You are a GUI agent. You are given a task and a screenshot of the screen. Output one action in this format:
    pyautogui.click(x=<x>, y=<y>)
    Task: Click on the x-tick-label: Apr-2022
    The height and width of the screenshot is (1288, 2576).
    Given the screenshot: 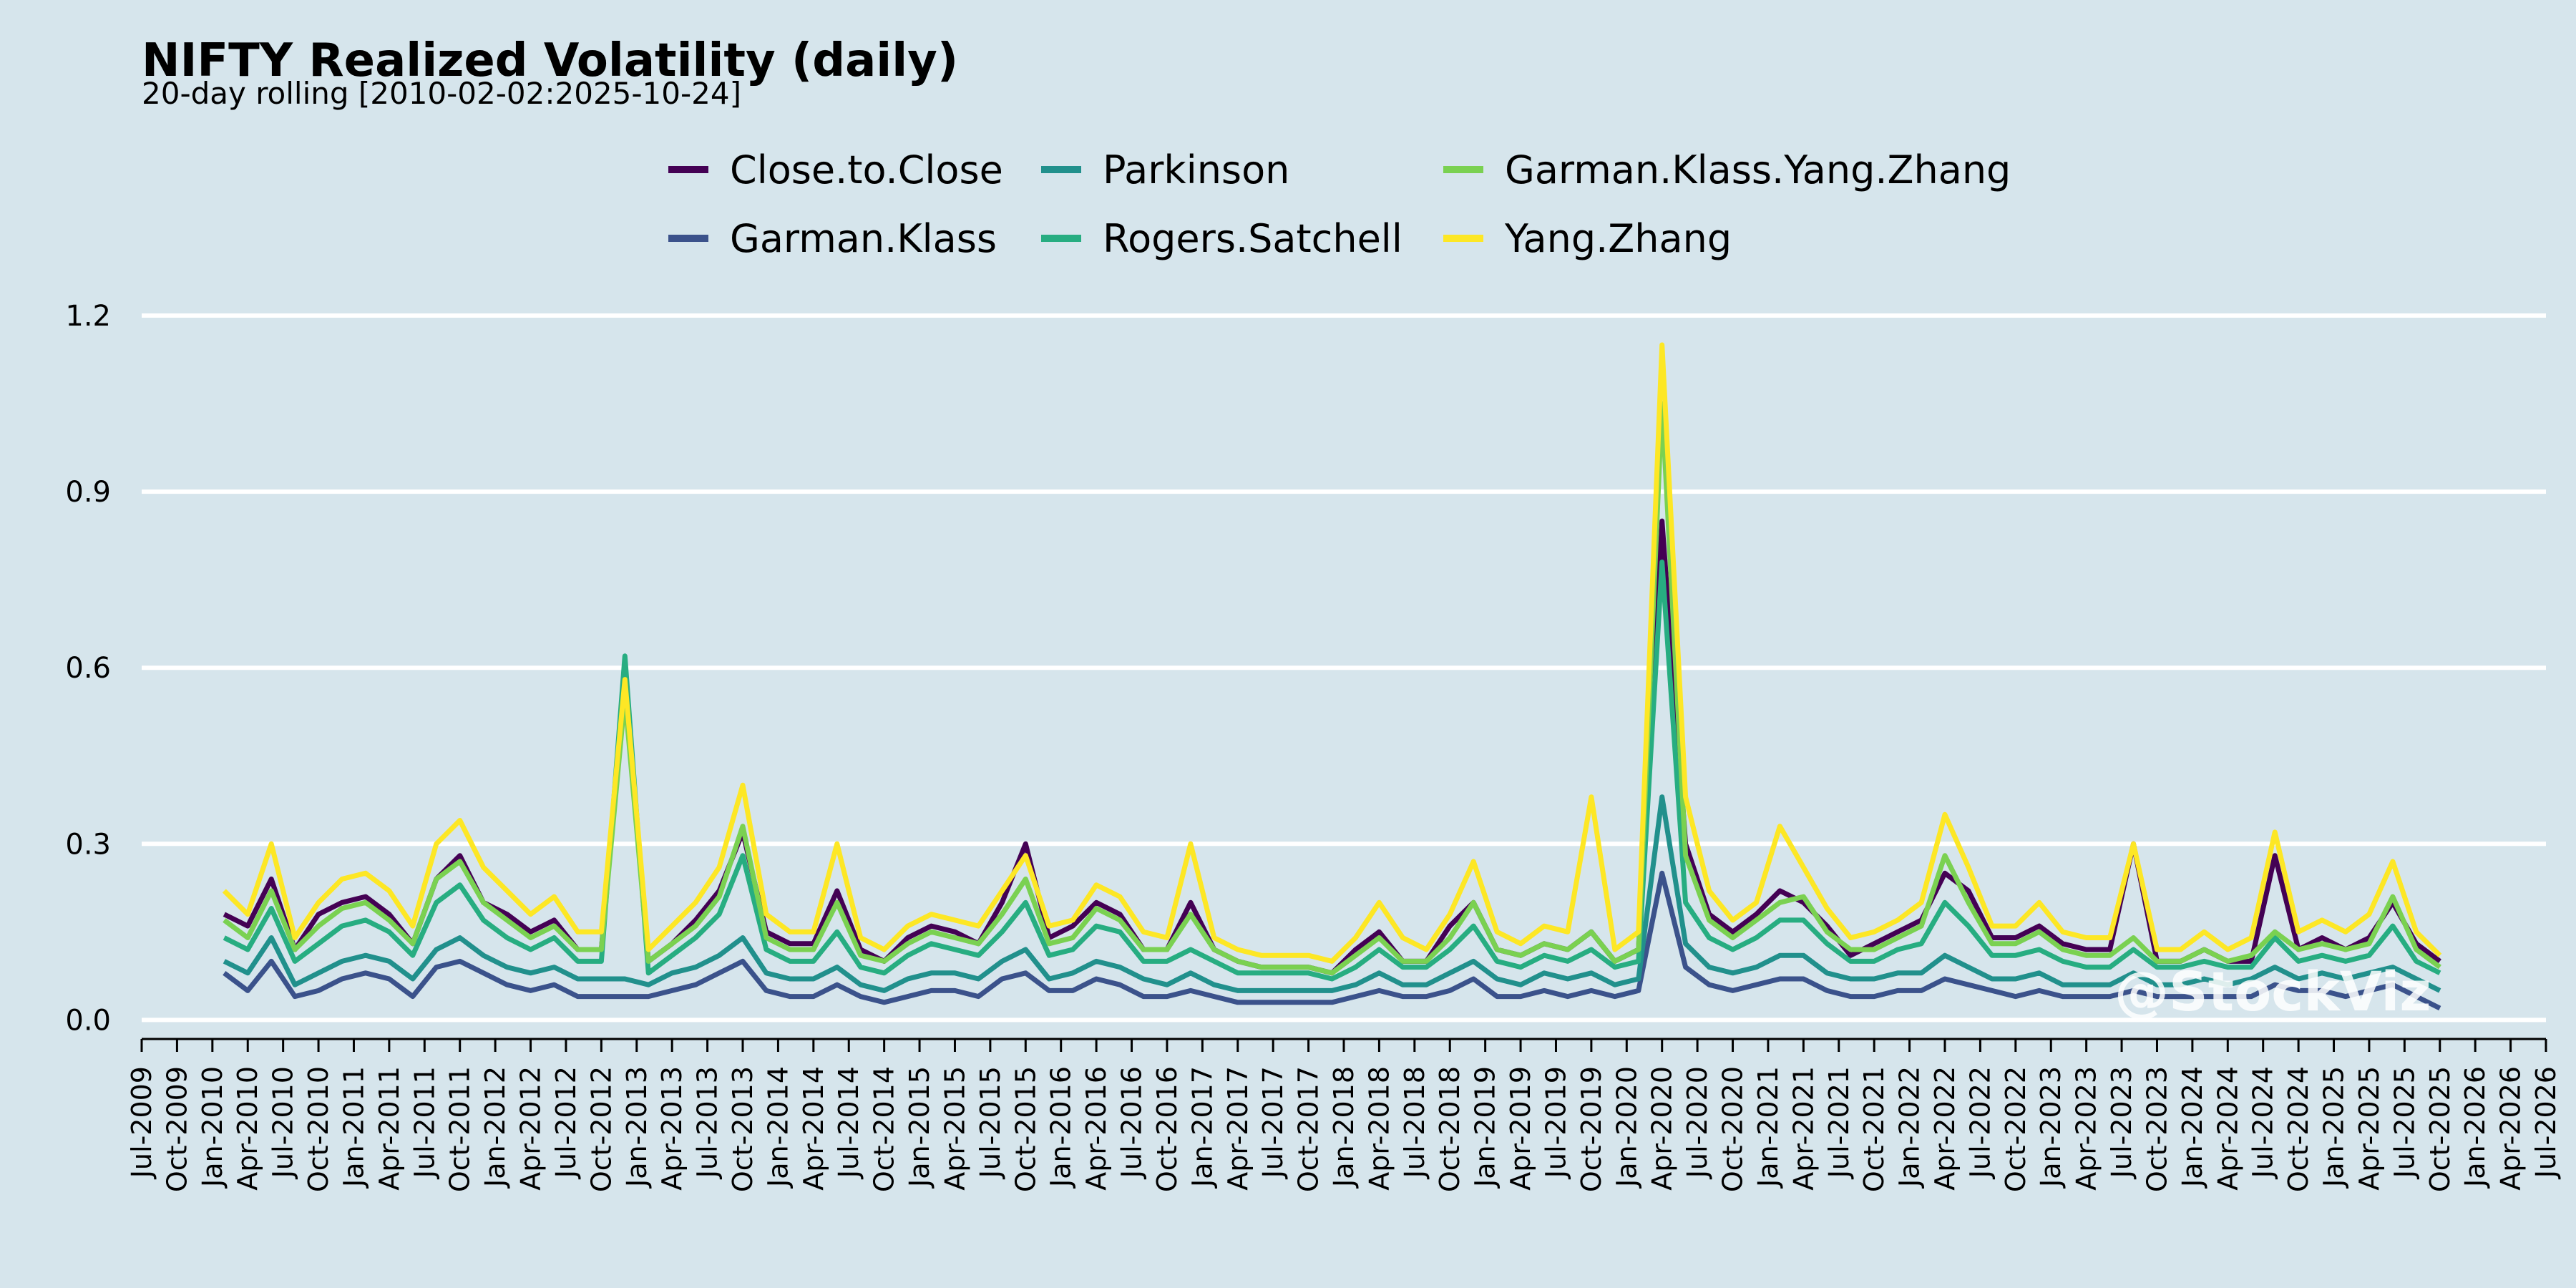 What is the action you would take?
    pyautogui.click(x=1945, y=1128)
    